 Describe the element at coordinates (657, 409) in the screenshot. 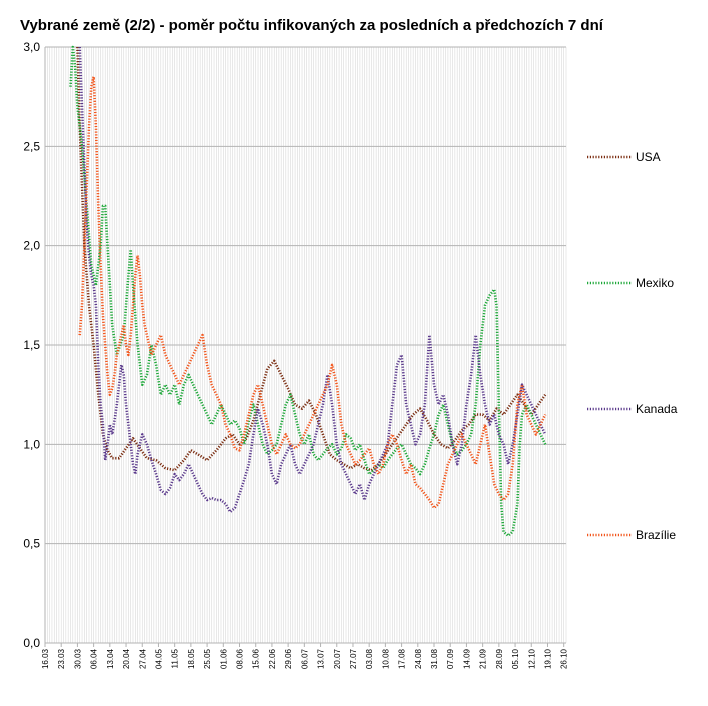

I see `legend-label: Kanada` at that location.